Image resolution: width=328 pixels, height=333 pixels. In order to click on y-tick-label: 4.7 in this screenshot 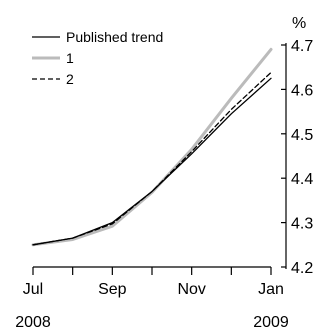, I will do `click(302, 46)`.